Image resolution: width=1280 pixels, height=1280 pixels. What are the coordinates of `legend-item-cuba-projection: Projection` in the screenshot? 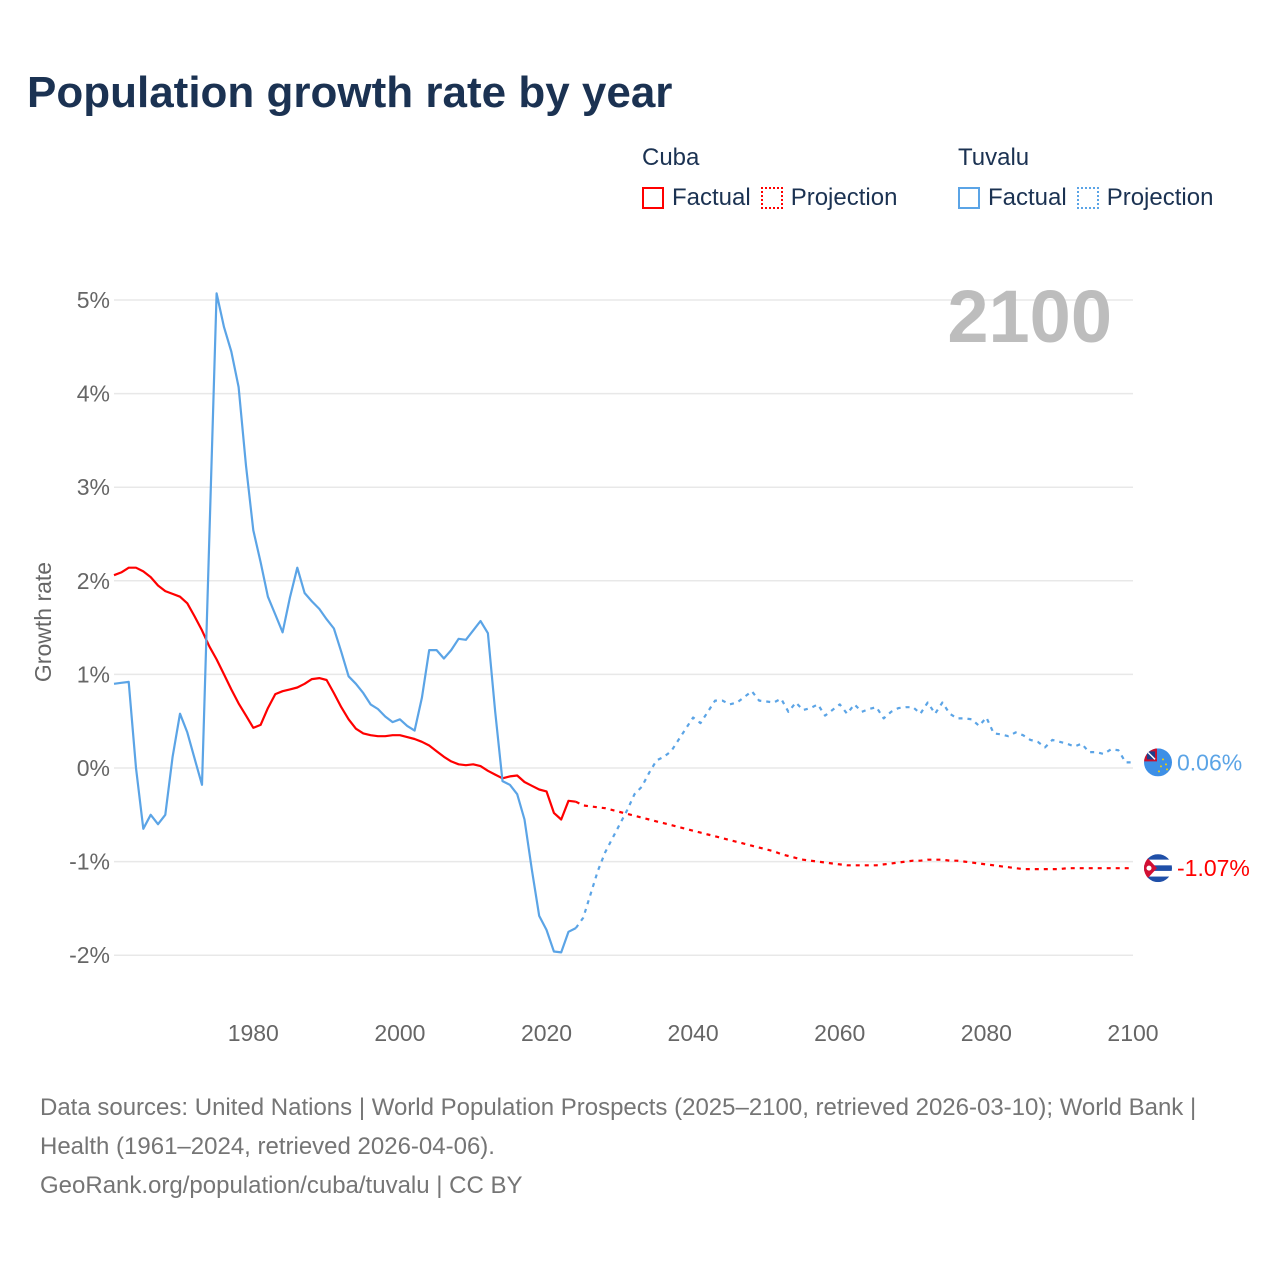 It's located at (829, 198).